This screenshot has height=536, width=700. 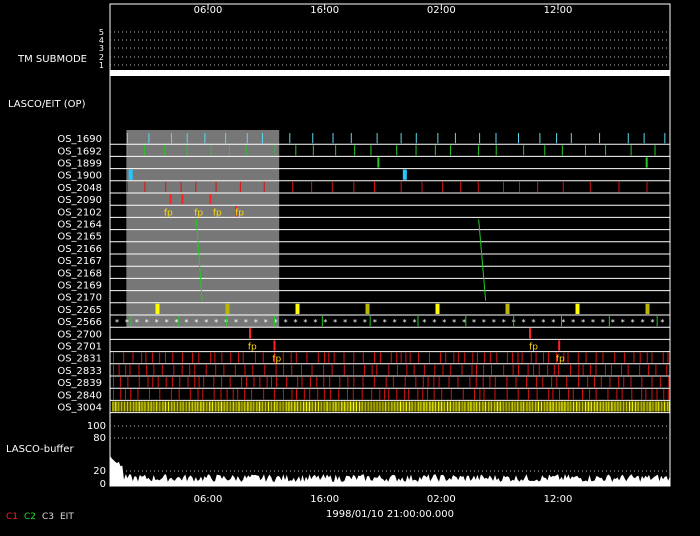 What do you see at coordinates (208, 10) in the screenshot?
I see `top-tick-label: 06:00` at bounding box center [208, 10].